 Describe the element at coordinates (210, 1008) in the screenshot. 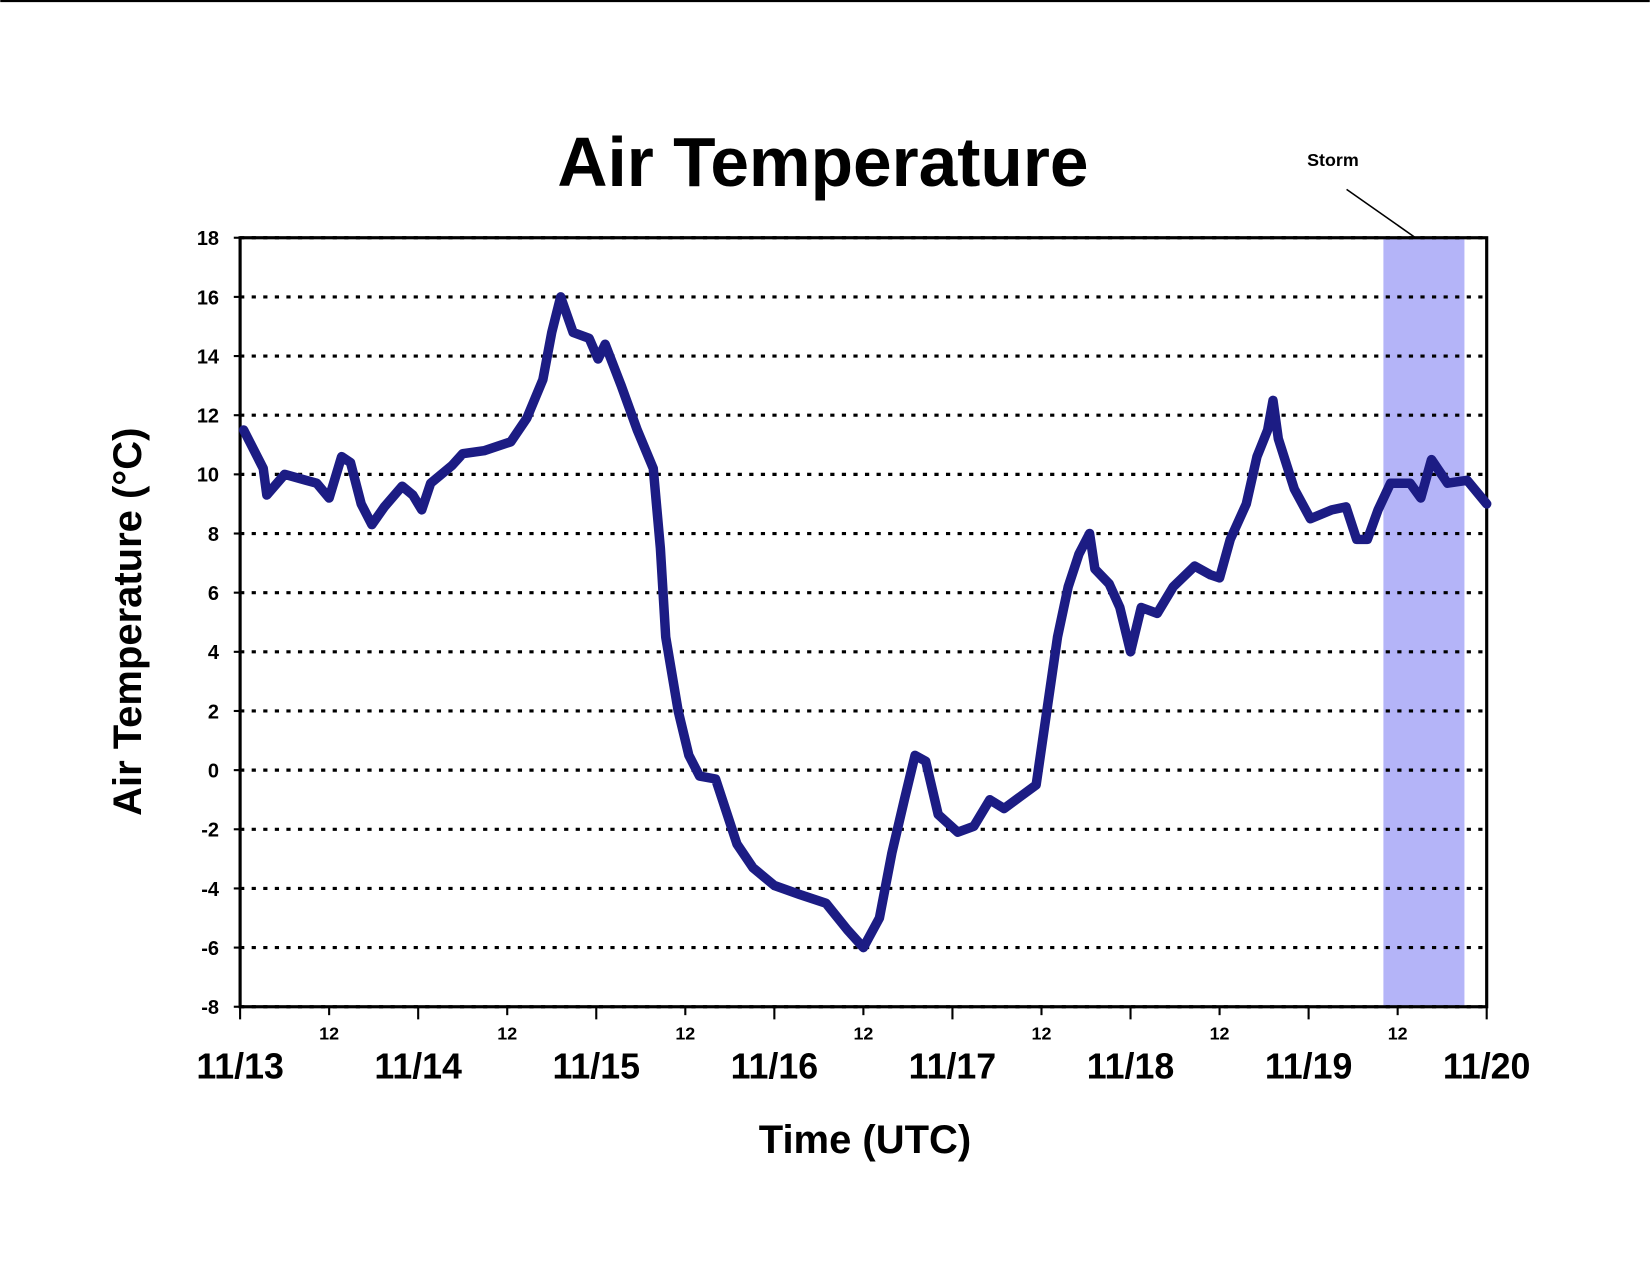

I see `y-tick-label: -8` at that location.